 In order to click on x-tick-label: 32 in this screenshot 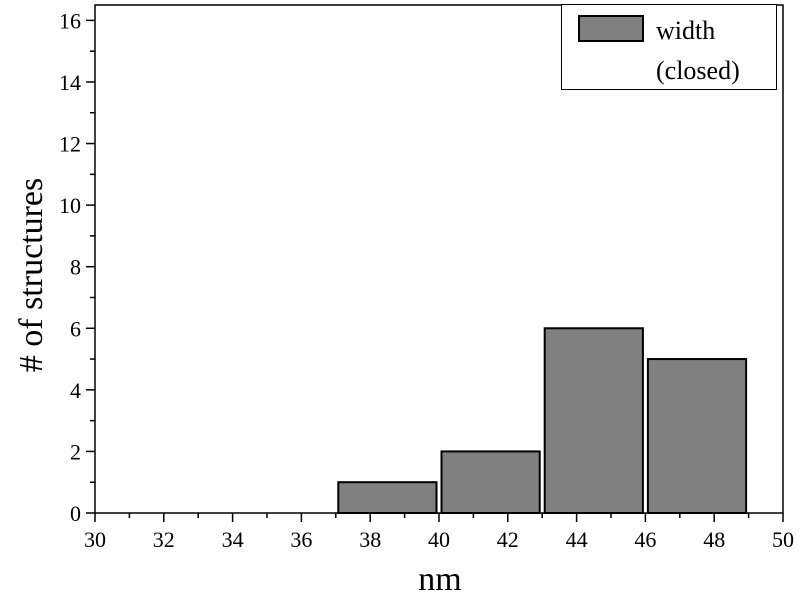, I will do `click(164, 539)`.